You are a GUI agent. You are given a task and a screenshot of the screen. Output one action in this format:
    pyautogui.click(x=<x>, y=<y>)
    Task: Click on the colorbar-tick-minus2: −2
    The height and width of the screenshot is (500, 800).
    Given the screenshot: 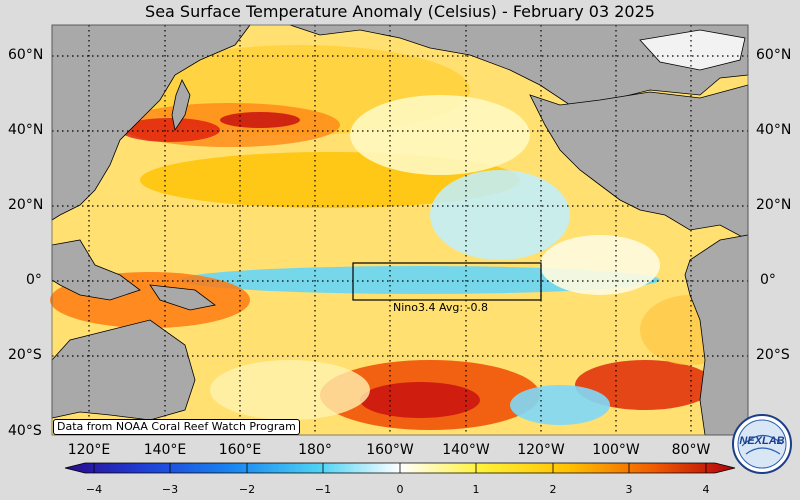 What is the action you would take?
    pyautogui.click(x=247, y=489)
    